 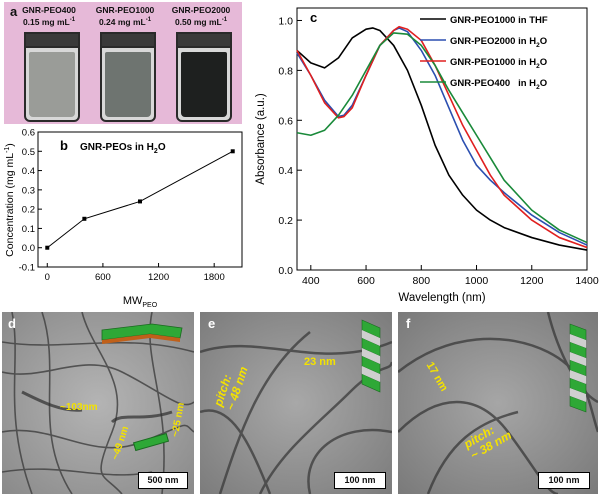 I want to click on y-tick-label: 1.0, so click(x=285, y=21).